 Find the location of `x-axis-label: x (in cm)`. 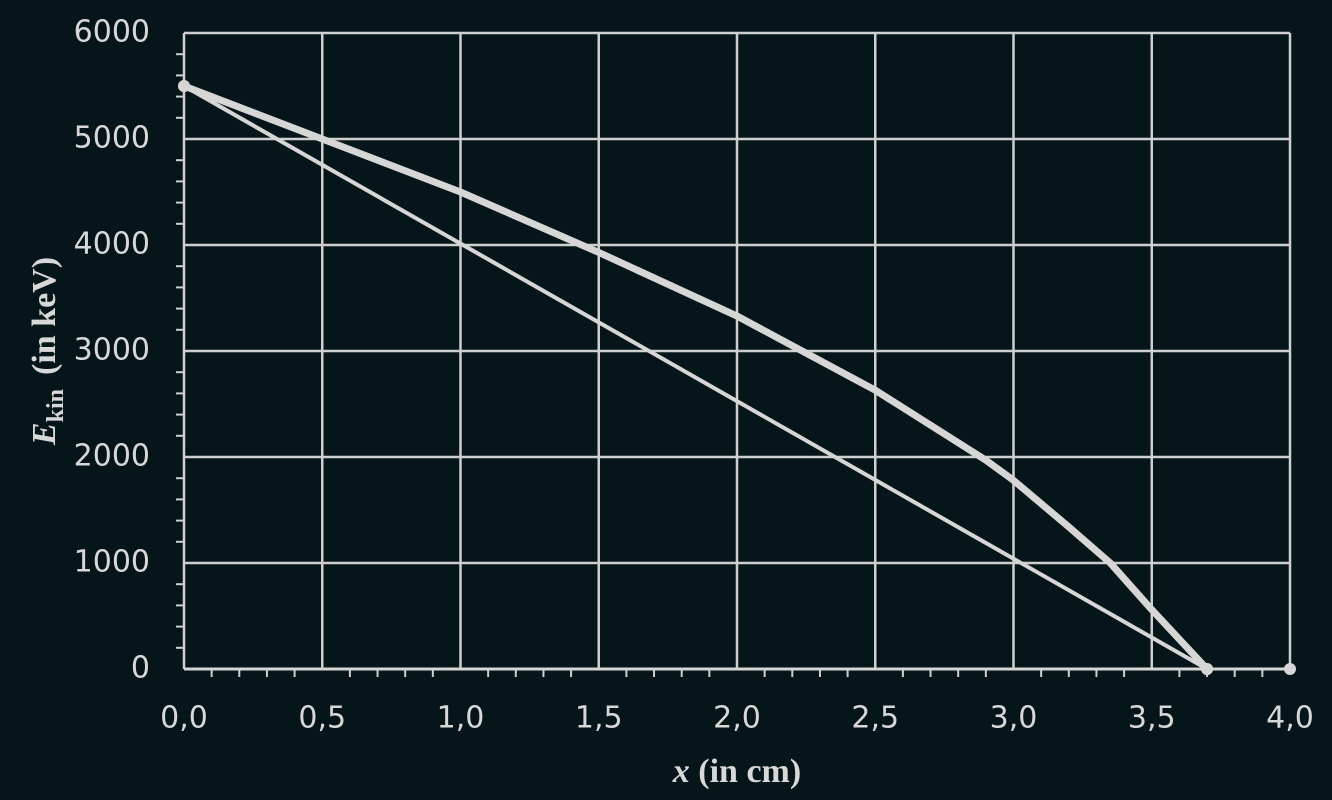

x-axis-label: x (in cm) is located at coordinates (736, 771).